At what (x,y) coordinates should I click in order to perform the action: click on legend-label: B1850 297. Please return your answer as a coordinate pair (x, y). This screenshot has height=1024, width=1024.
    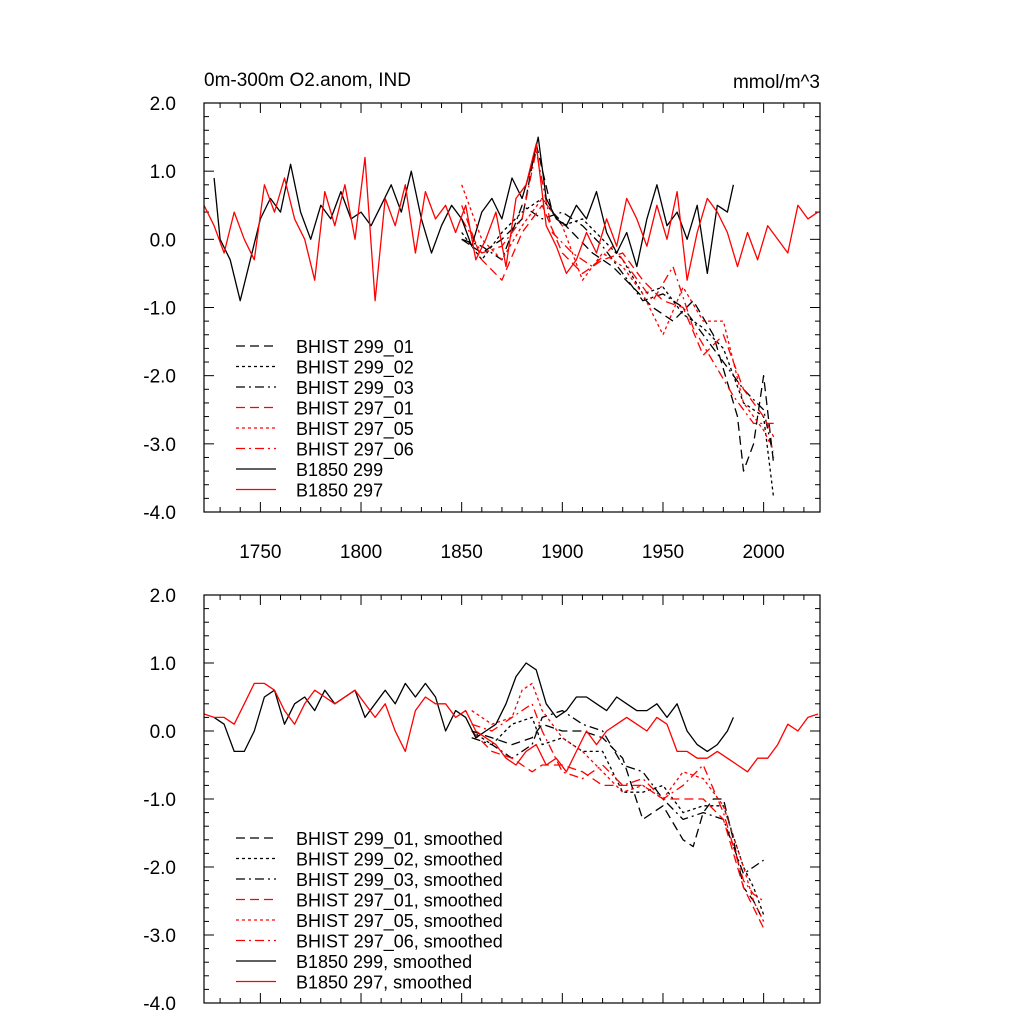
    Looking at the image, I should click on (339, 491).